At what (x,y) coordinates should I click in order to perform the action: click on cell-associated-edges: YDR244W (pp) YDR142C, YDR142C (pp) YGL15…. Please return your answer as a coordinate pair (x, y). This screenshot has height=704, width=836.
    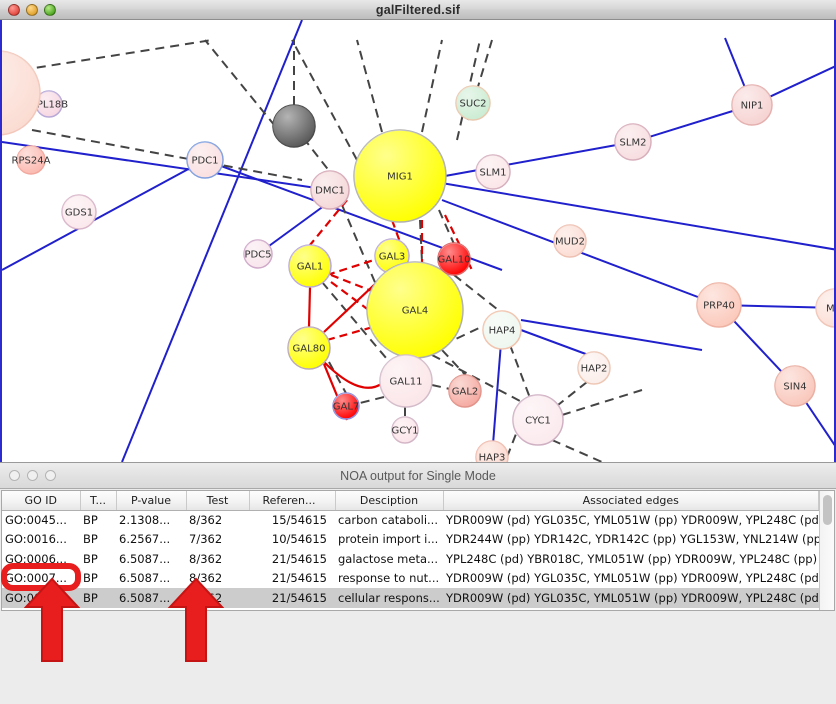
    Looking at the image, I should click on (632, 539).